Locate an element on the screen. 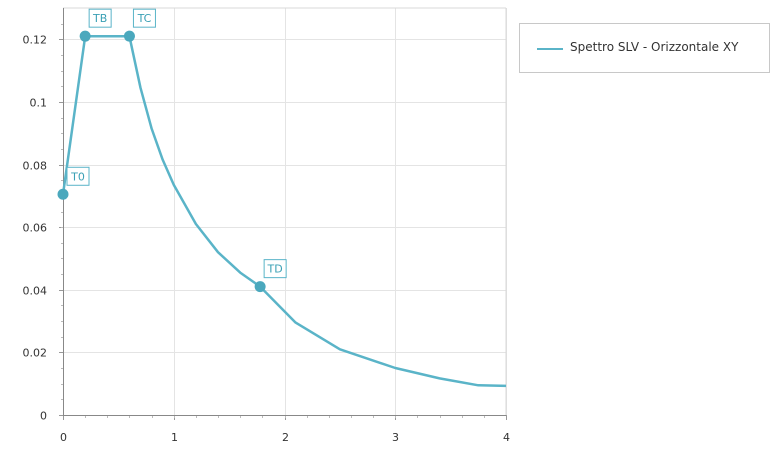  x-tick-label: 2 is located at coordinates (285, 437).